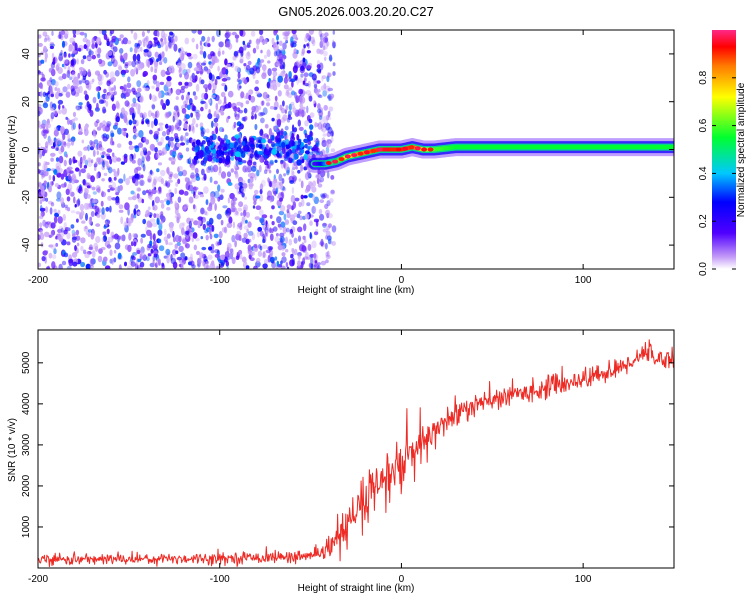 Image resolution: width=750 pixels, height=600 pixels. Describe the element at coordinates (26, 149) in the screenshot. I see `y-tick-label: 0` at that location.